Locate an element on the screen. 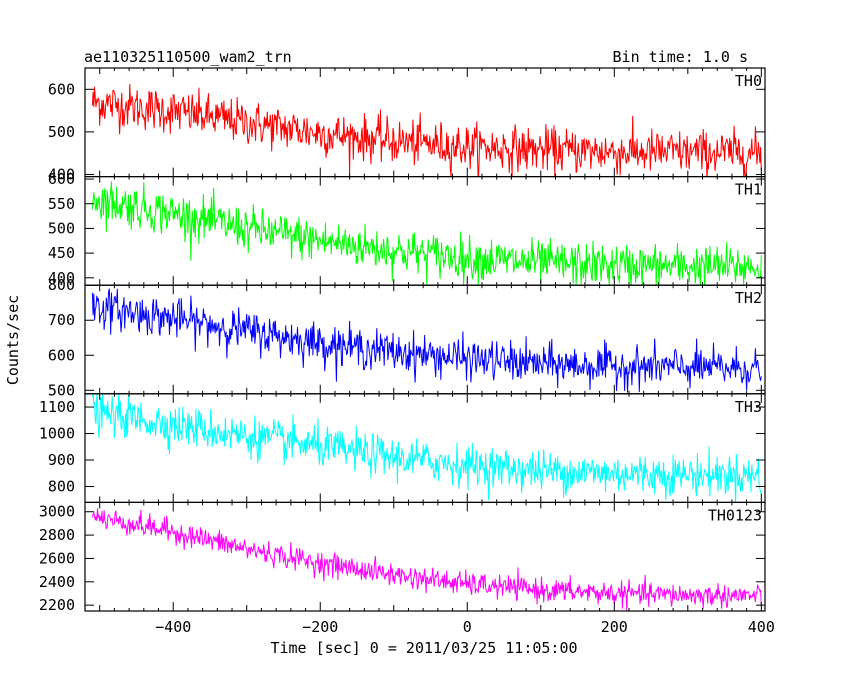 The height and width of the screenshot is (680, 850). series-line-th3 is located at coordinates (426, 448).